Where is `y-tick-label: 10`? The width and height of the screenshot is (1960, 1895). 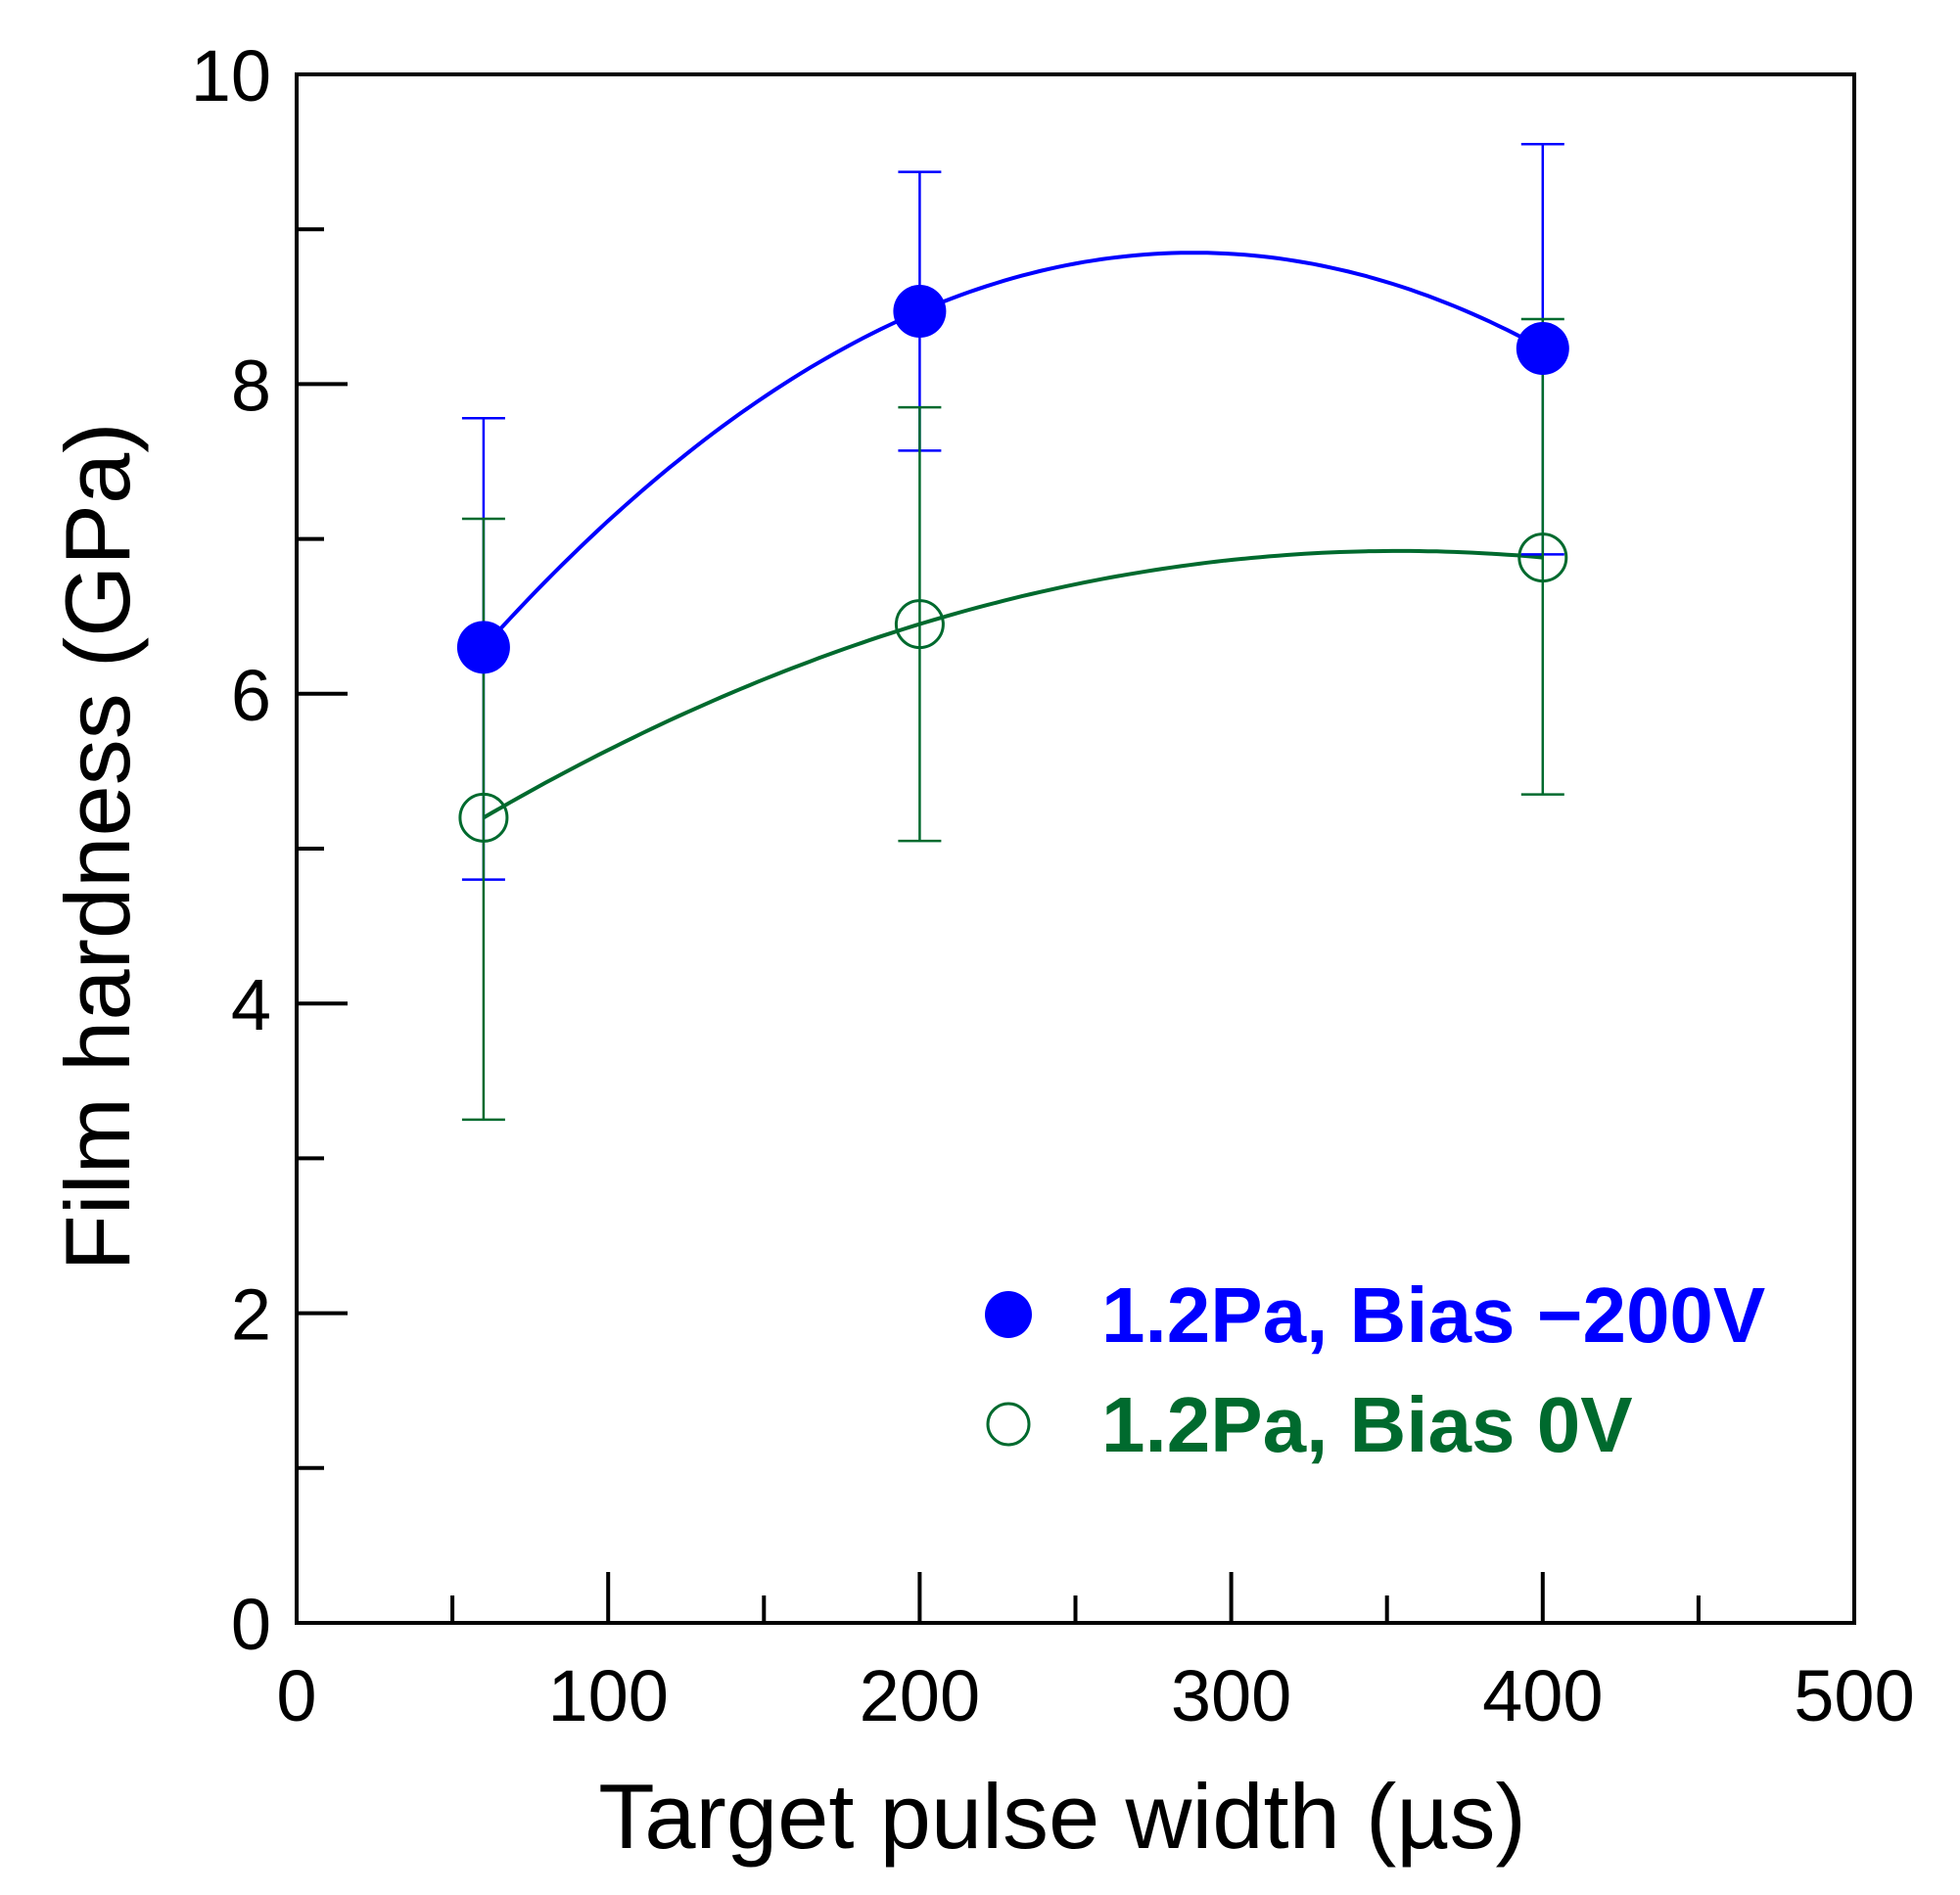 y-tick-label: 10 is located at coordinates (231, 75).